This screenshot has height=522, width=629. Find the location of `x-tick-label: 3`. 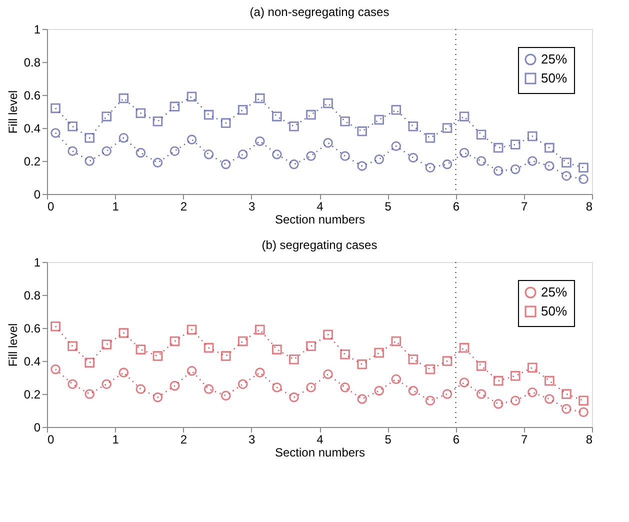

x-tick-label: 3 is located at coordinates (252, 439).